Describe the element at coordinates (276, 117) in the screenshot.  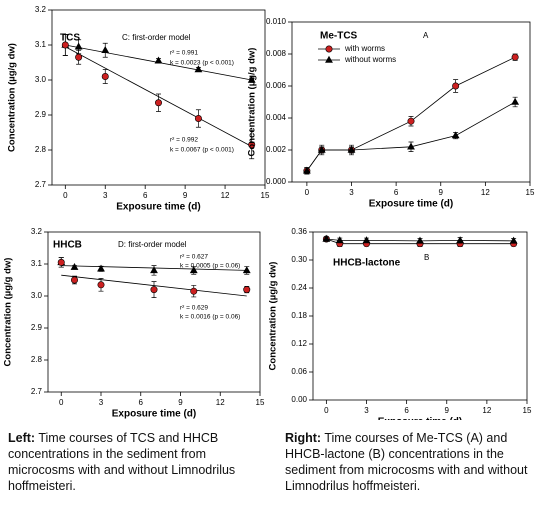
I see `y-tick-label: 0.004` at that location.